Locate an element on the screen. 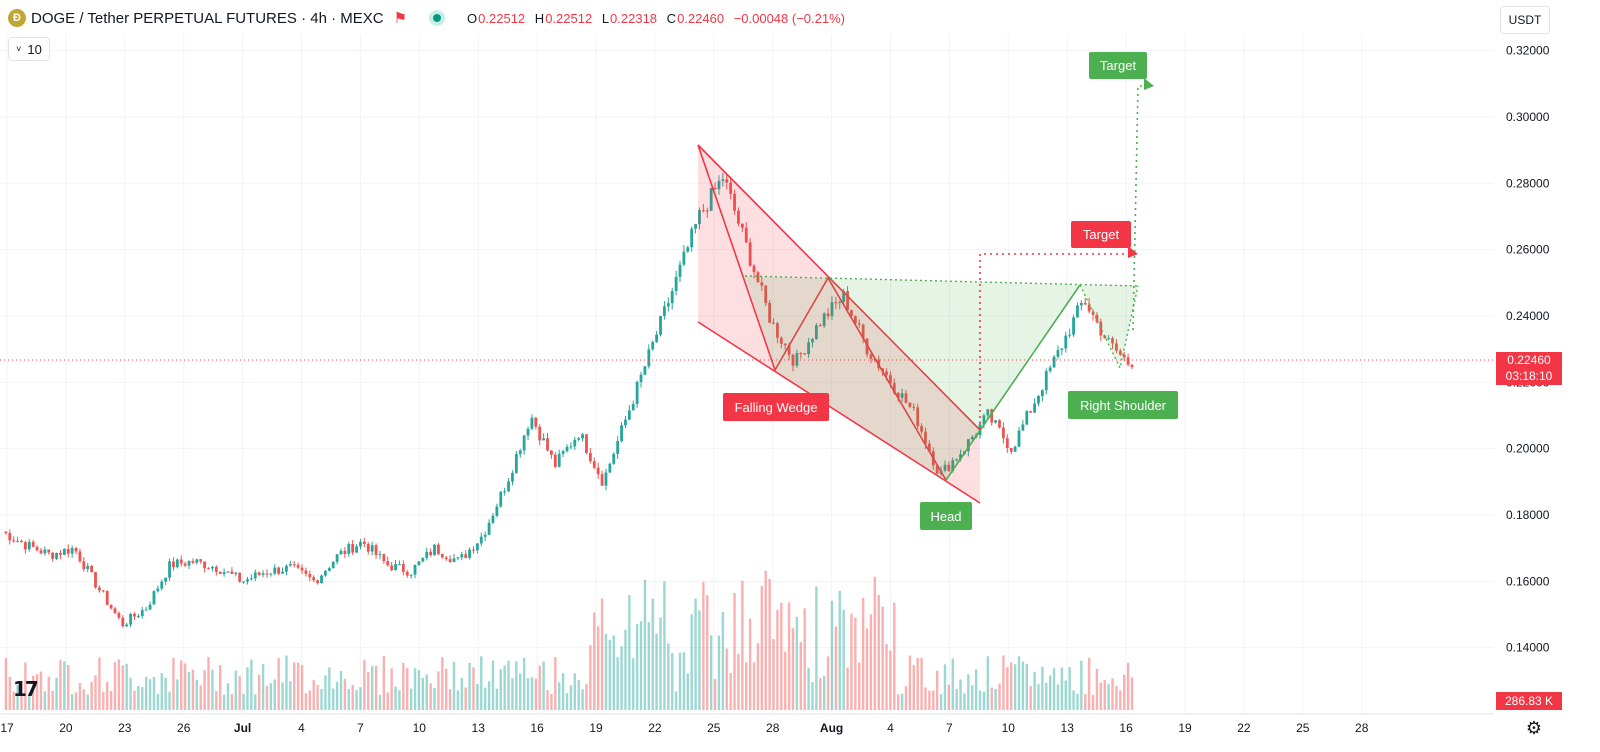 Image resolution: width=1600 pixels, height=752 pixels. head-label: Head is located at coordinates (946, 516).